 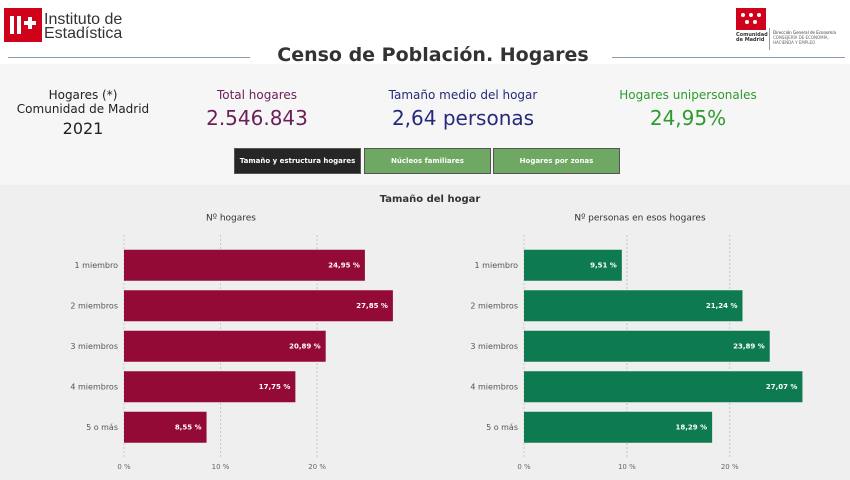 What do you see at coordinates (305, 346) in the screenshot?
I see `value-label: 20,89 %` at bounding box center [305, 346].